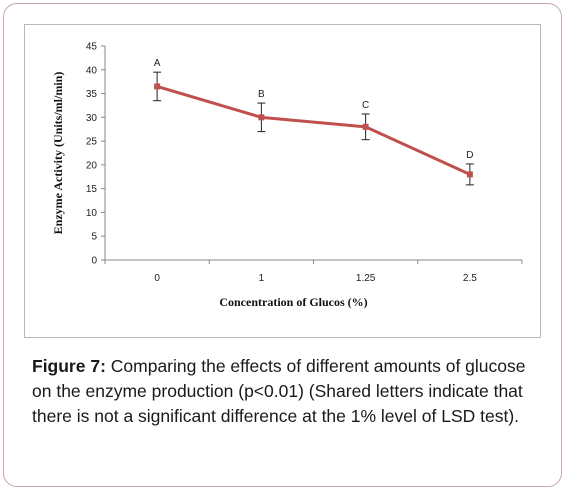 The height and width of the screenshot is (492, 567). I want to click on y-tick-label: 5, so click(94, 237).